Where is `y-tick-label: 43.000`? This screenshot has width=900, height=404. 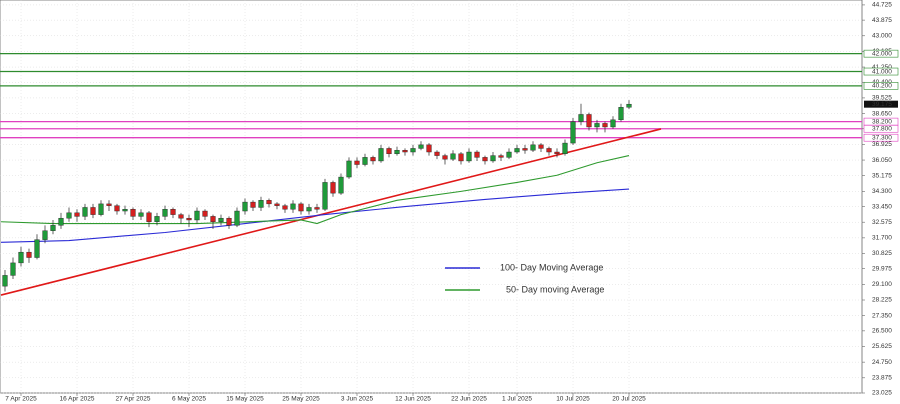 y-tick-label: 43.000 is located at coordinates (882, 35).